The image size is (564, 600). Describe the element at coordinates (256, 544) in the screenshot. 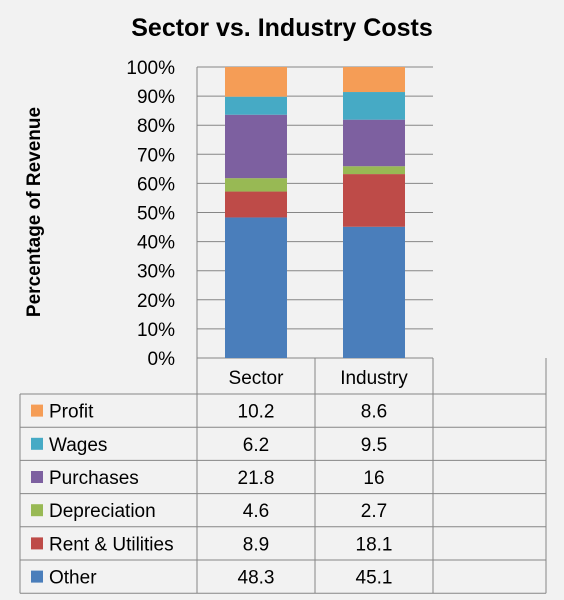

I see `data-table-value: 8.9` at that location.